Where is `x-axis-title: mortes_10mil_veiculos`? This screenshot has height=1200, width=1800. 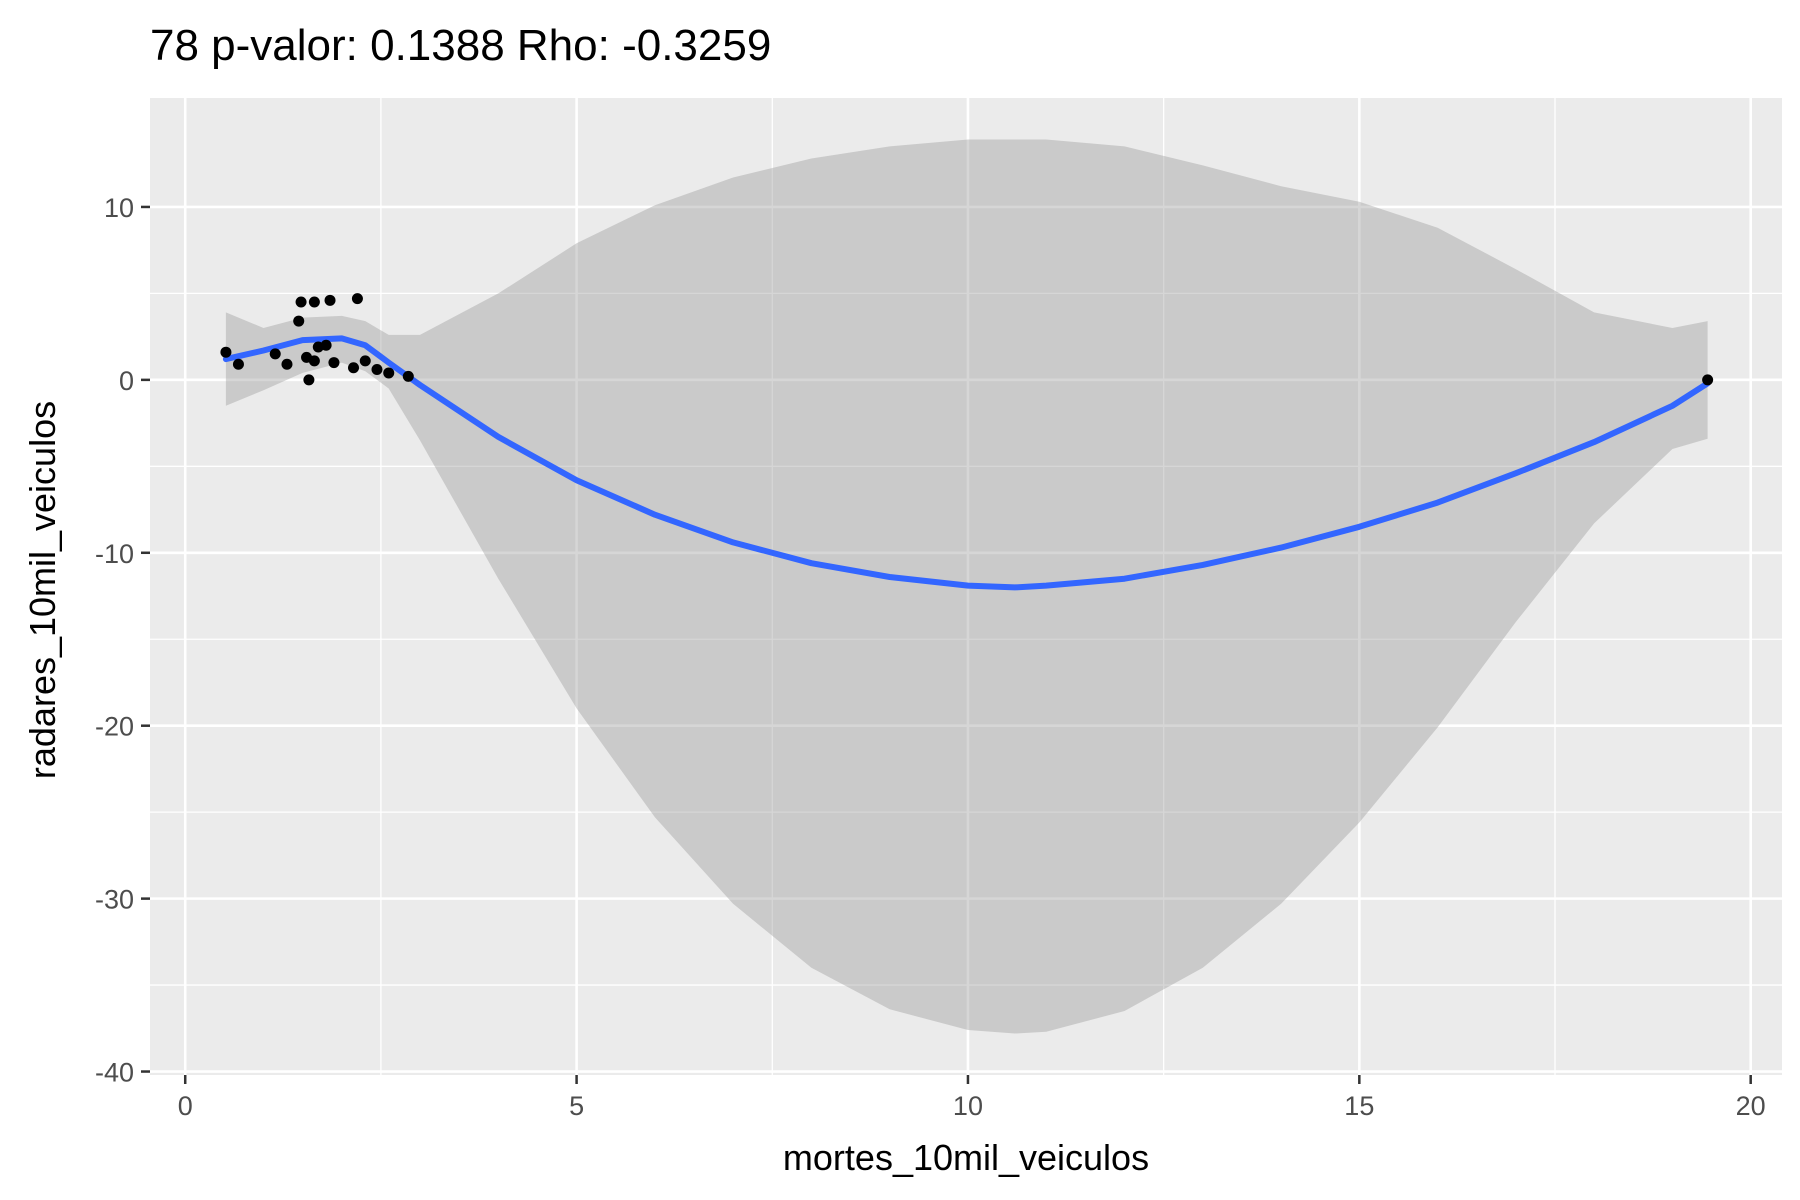
x-axis-title: mortes_10mil_veiculos is located at coordinates (966, 1157).